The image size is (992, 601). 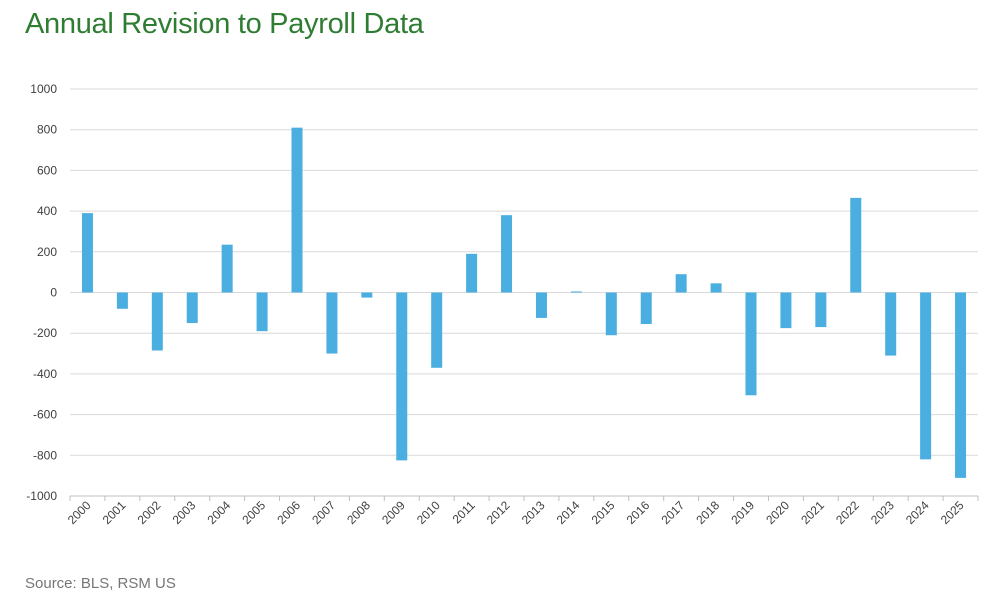 What do you see at coordinates (227, 268) in the screenshot?
I see `bar-2004` at bounding box center [227, 268].